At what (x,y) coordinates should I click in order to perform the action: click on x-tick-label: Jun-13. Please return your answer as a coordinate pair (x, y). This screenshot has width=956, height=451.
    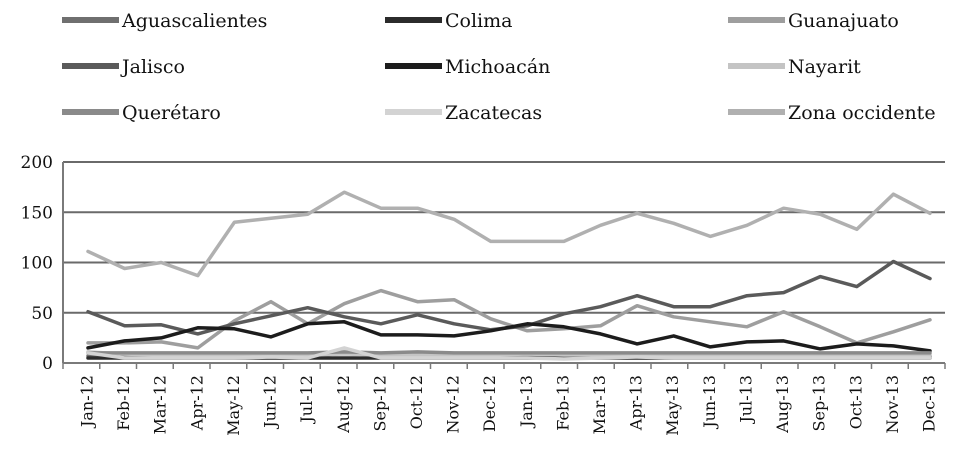
    Looking at the image, I should click on (709, 402).